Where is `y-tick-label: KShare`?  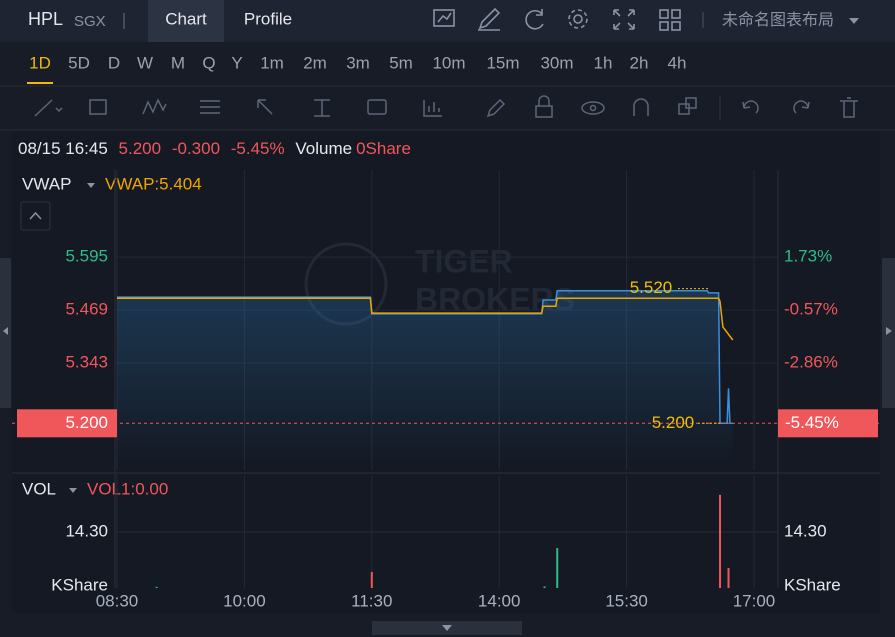
y-tick-label: KShare is located at coordinates (79, 584).